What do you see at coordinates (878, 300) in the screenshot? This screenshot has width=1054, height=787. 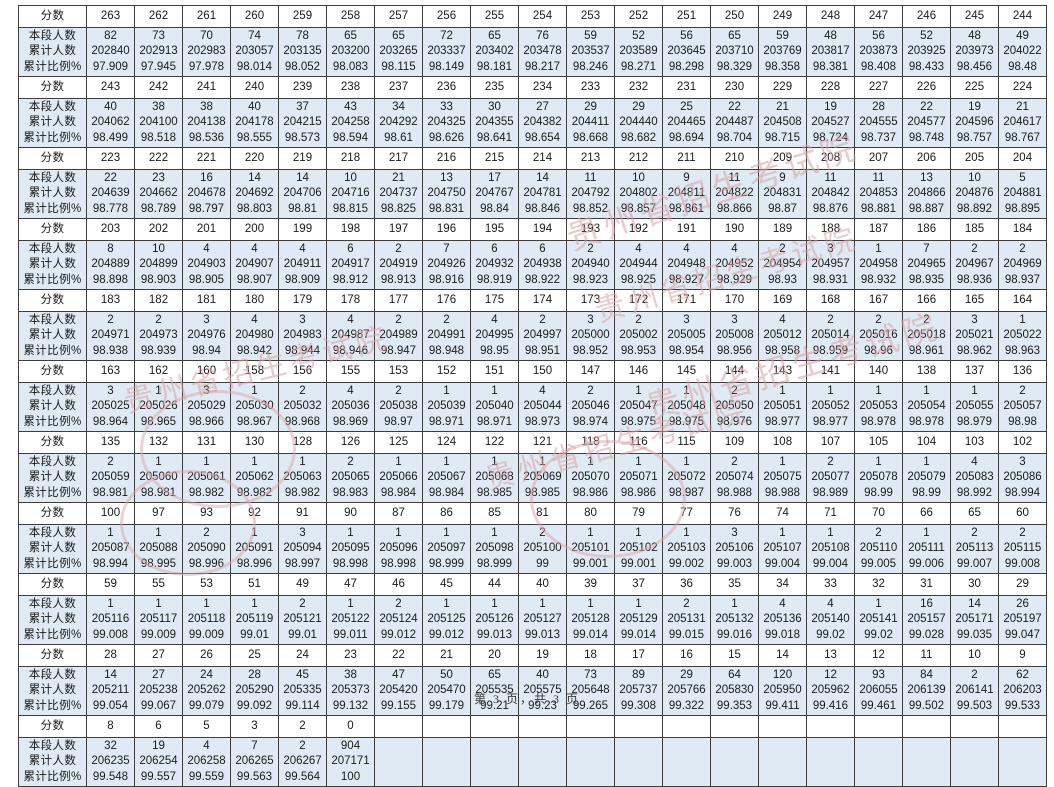 I see `score-cell: 167` at bounding box center [878, 300].